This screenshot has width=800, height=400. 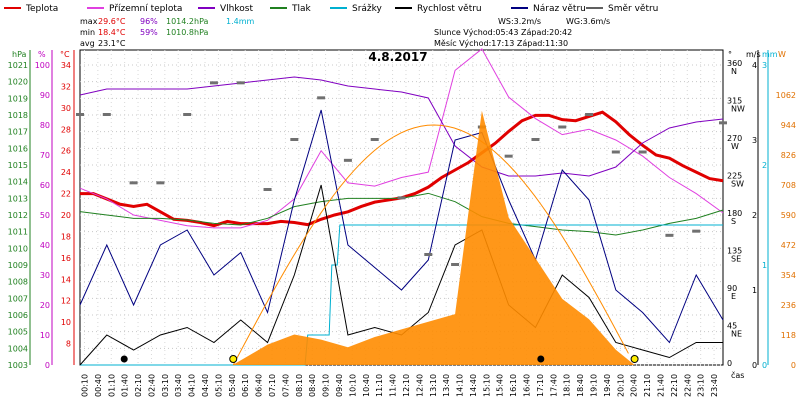 I want to click on x-tick: 07:10, so click(x=272, y=385).